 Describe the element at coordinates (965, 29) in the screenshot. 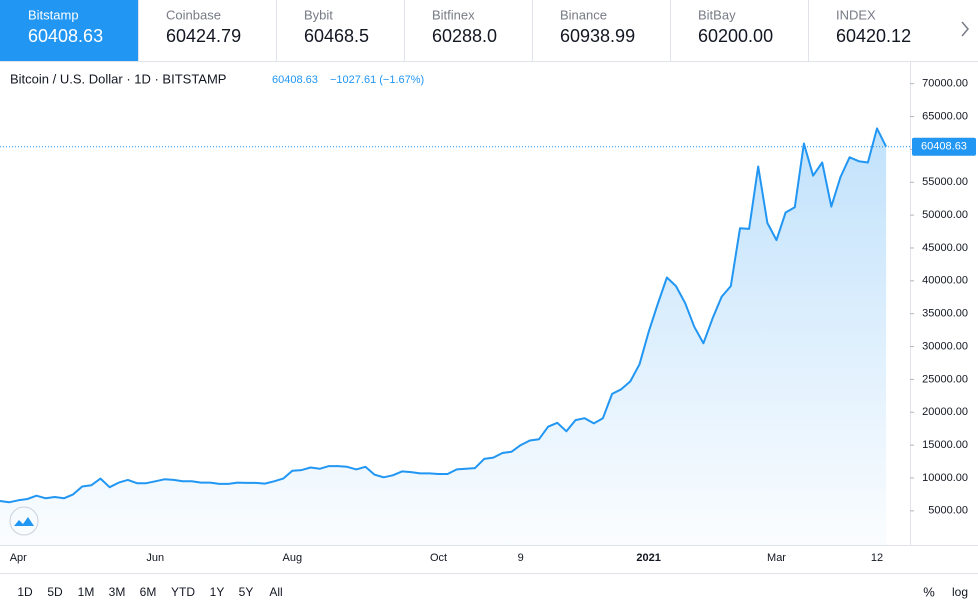

I see `scroll-arrow` at that location.